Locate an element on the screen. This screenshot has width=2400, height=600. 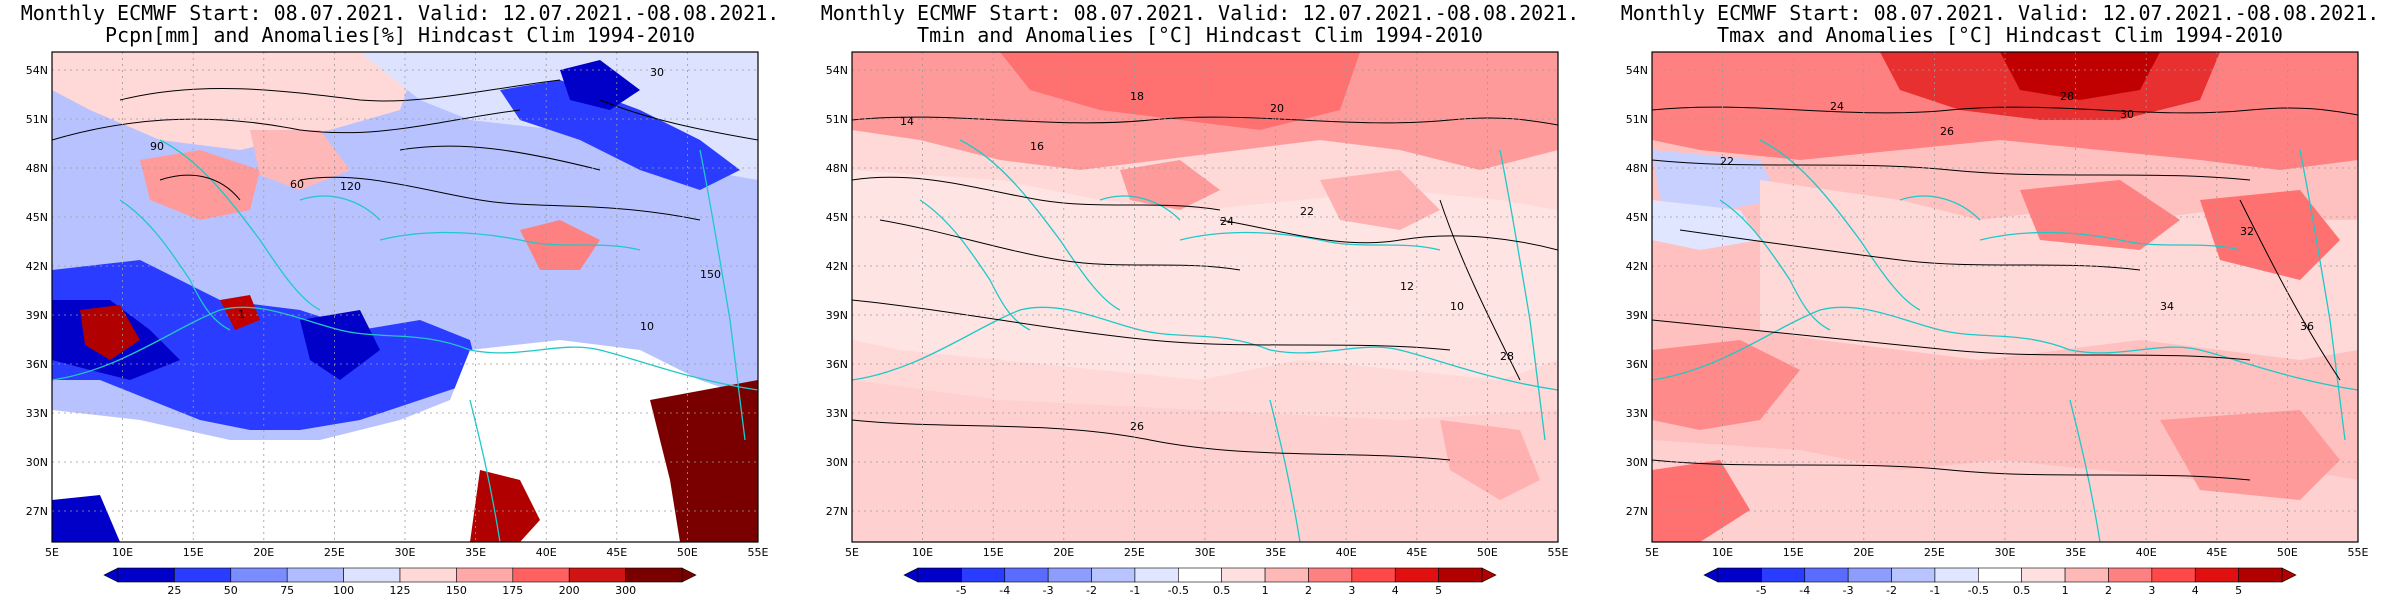
colorbar: 25 50 75 100 125 150 175 200 300 is located at coordinates (400, 582).